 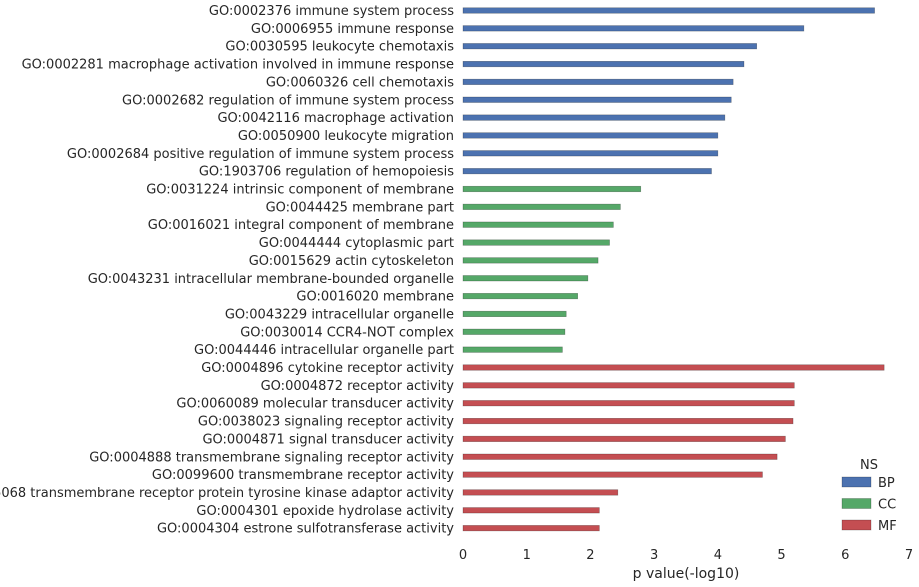 What do you see at coordinates (326, 422) in the screenshot?
I see `category-label: GO:0038023 signaling receptor activity` at bounding box center [326, 422].